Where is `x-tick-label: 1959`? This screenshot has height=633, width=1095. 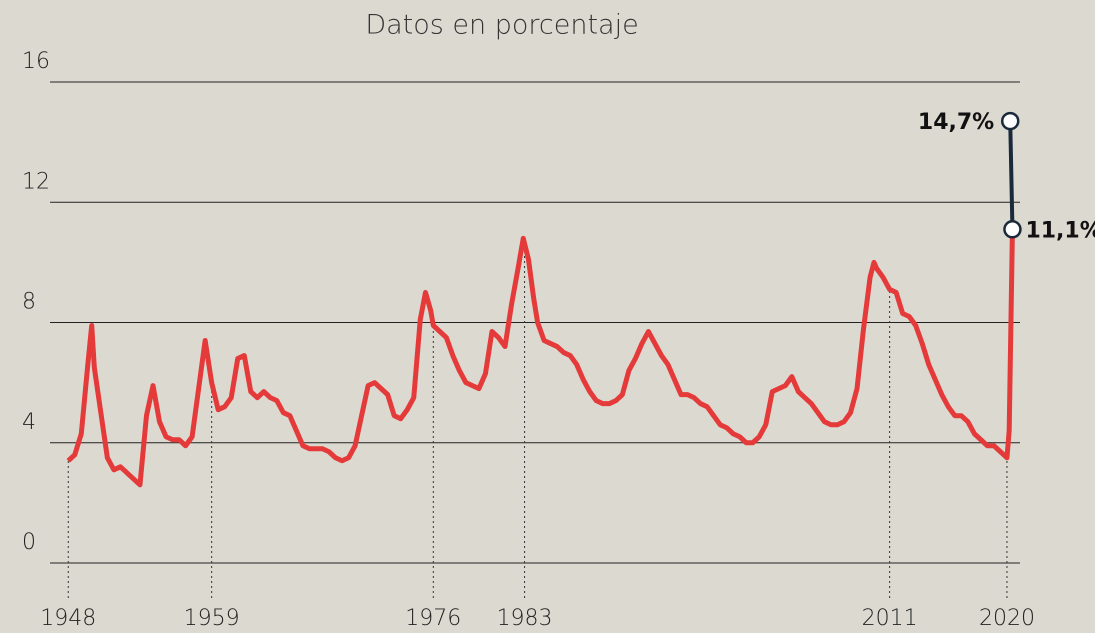 x-tick-label: 1959 is located at coordinates (212, 618).